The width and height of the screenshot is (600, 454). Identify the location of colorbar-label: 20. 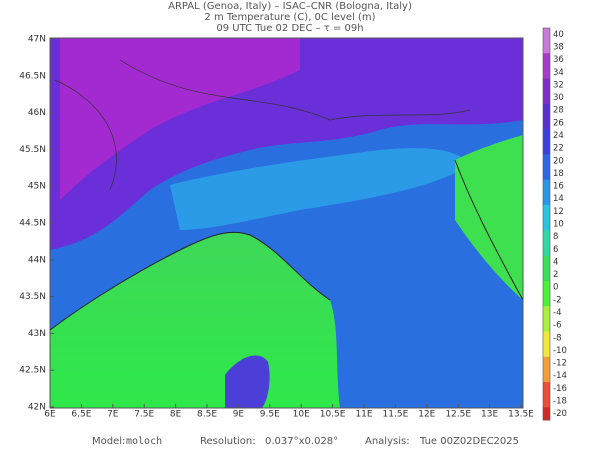
(558, 161).